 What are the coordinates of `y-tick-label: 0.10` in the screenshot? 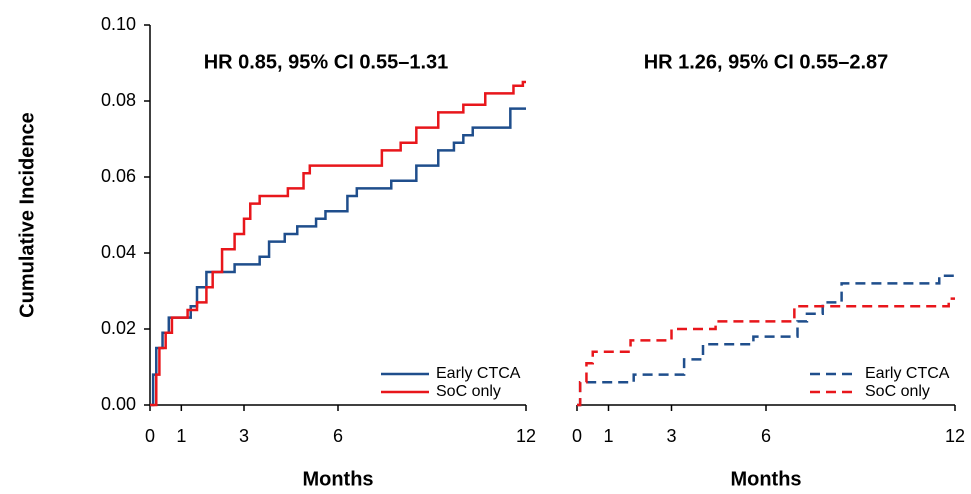 It's located at (118, 24).